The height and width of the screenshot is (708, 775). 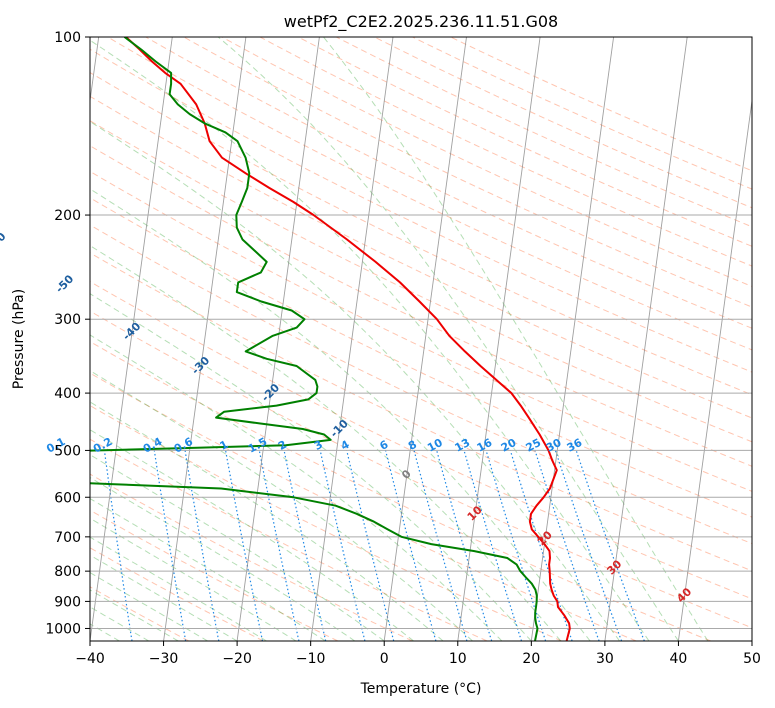 What do you see at coordinates (534, 445) in the screenshot?
I see `mixing-ratio-label: 25` at bounding box center [534, 445].